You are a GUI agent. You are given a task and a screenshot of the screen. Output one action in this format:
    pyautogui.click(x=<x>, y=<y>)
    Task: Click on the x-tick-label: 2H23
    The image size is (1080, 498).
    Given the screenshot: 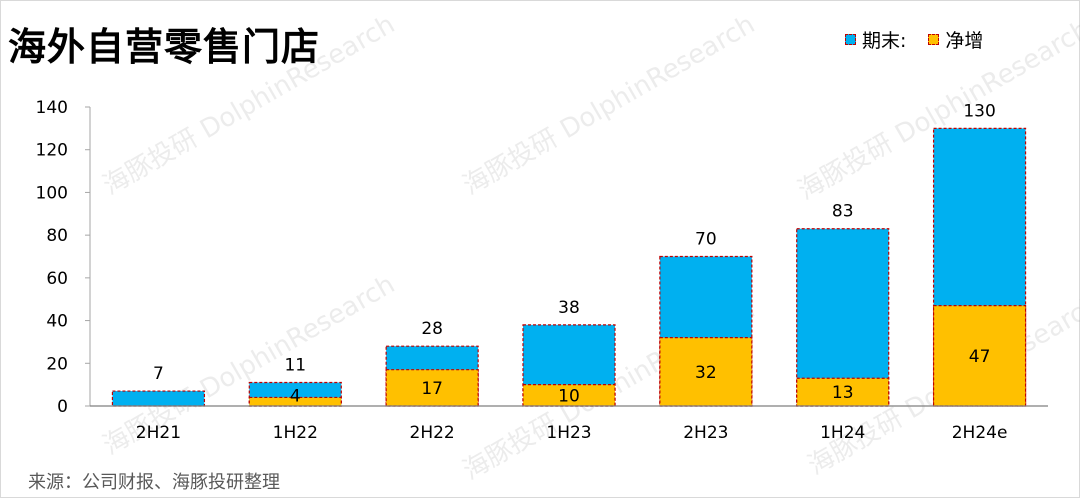 What is the action you would take?
    pyautogui.click(x=705, y=433)
    